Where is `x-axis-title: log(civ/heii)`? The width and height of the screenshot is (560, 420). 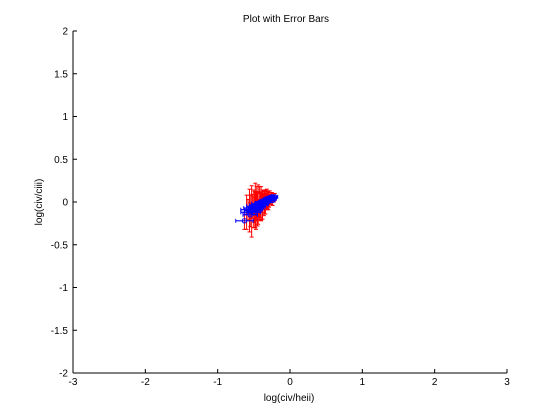
x-axis-title: log(civ/heii) is located at coordinates (289, 398).